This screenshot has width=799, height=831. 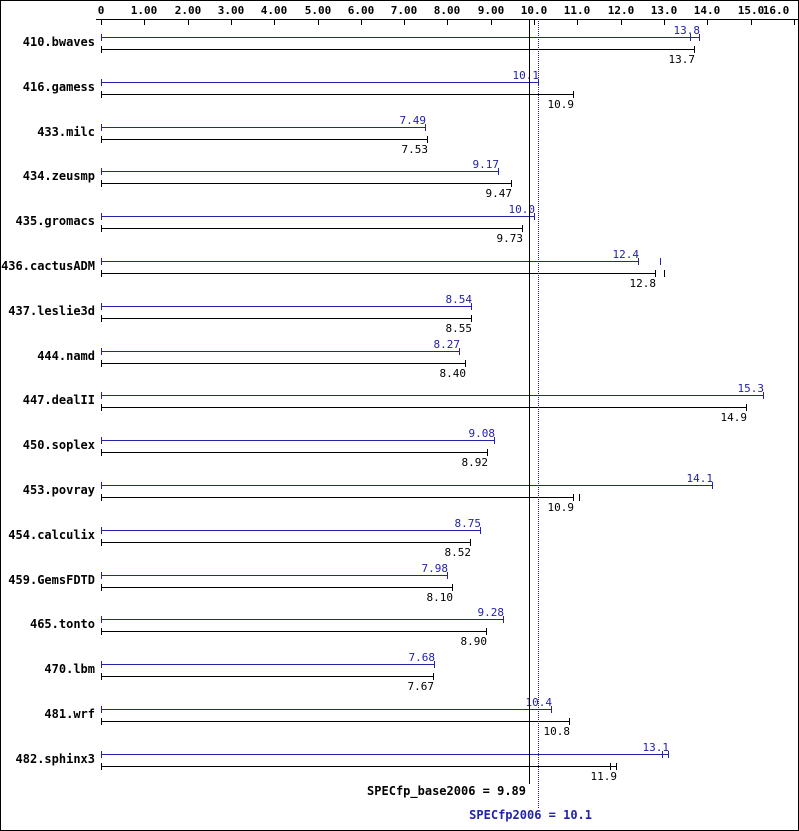 What do you see at coordinates (58, 176) in the screenshot?
I see `benchmark-label: 434.zeusmp` at bounding box center [58, 176].